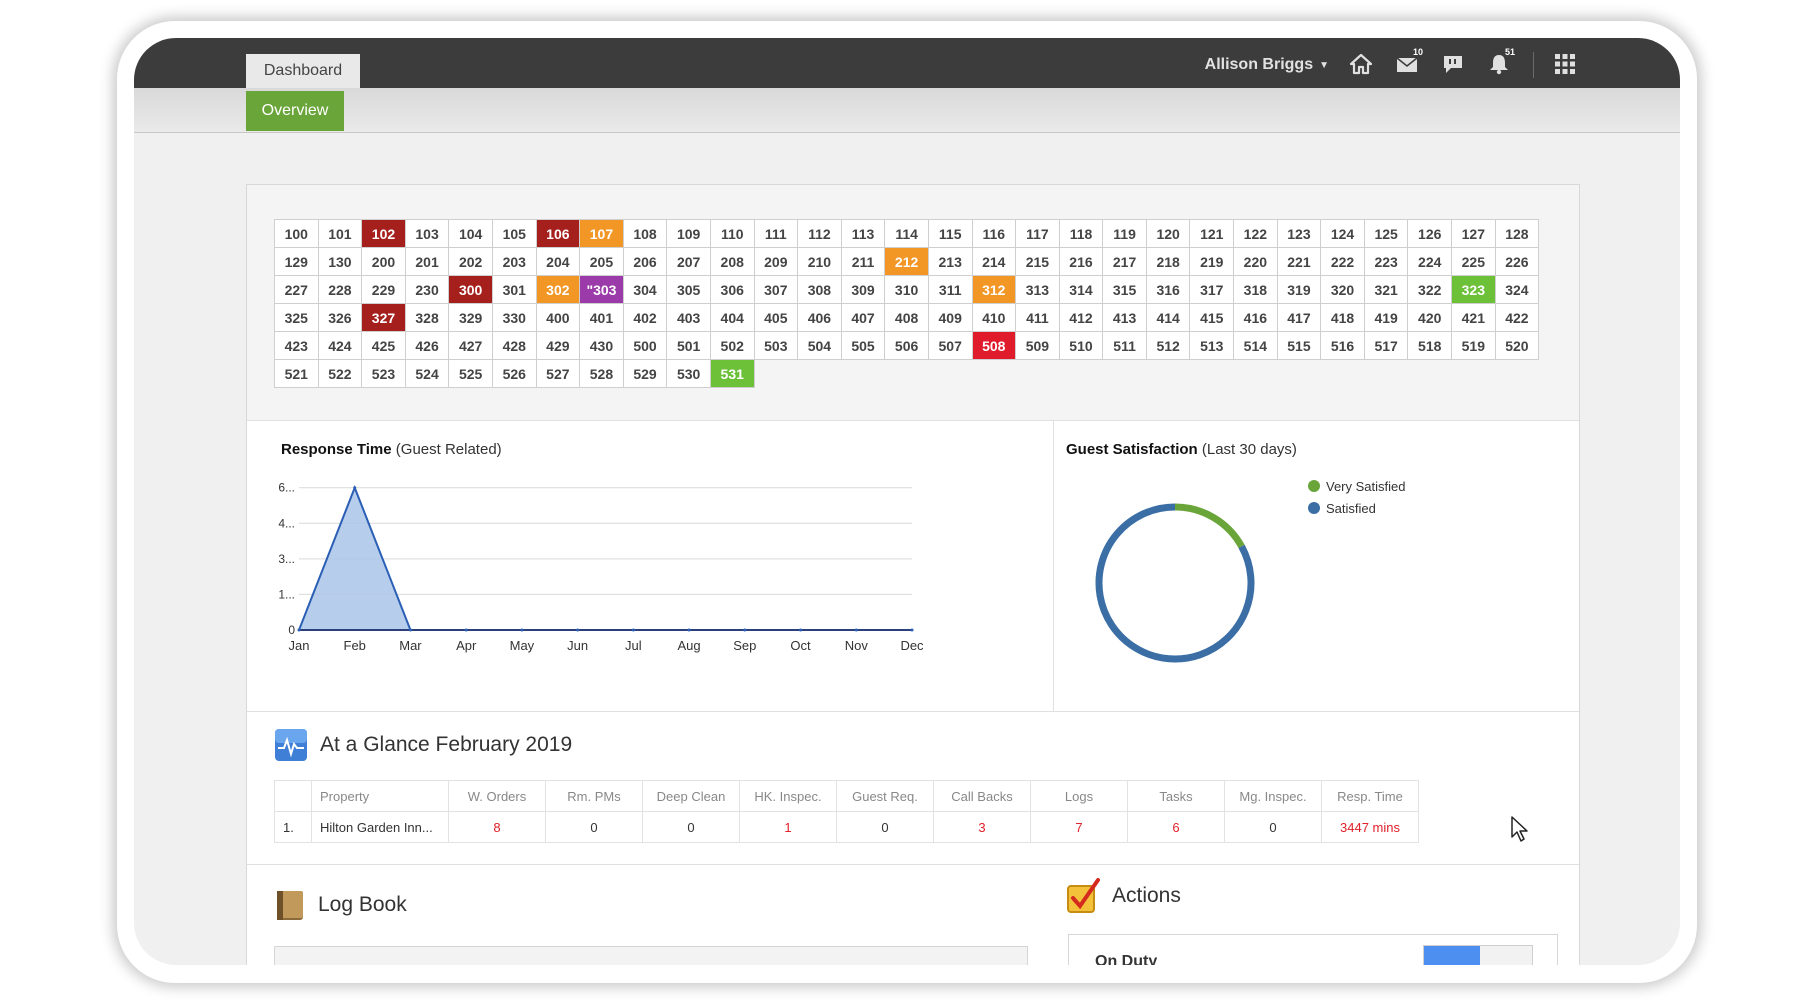 The width and height of the screenshot is (1814, 1006). What do you see at coordinates (1430, 262) in the screenshot?
I see `room-cell: 224` at bounding box center [1430, 262].